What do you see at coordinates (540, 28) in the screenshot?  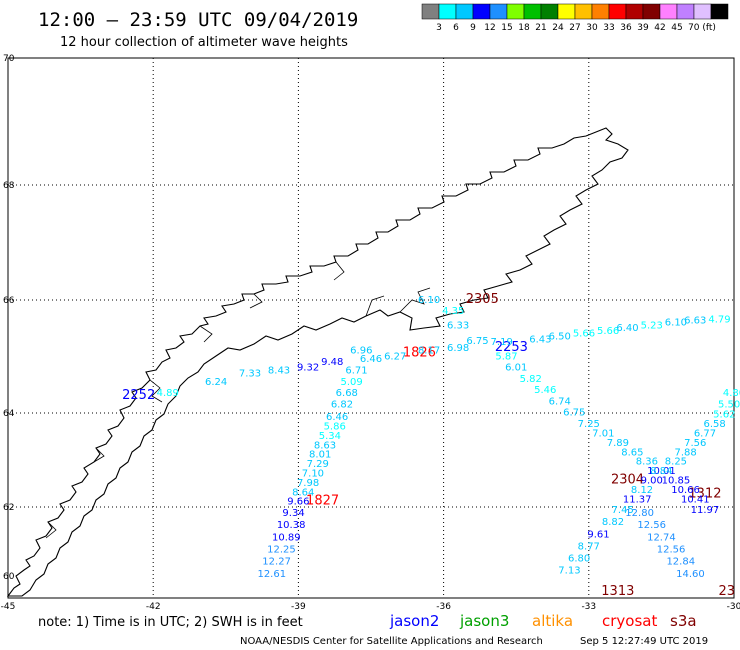 I see `scale-label-6: 21` at bounding box center [540, 28].